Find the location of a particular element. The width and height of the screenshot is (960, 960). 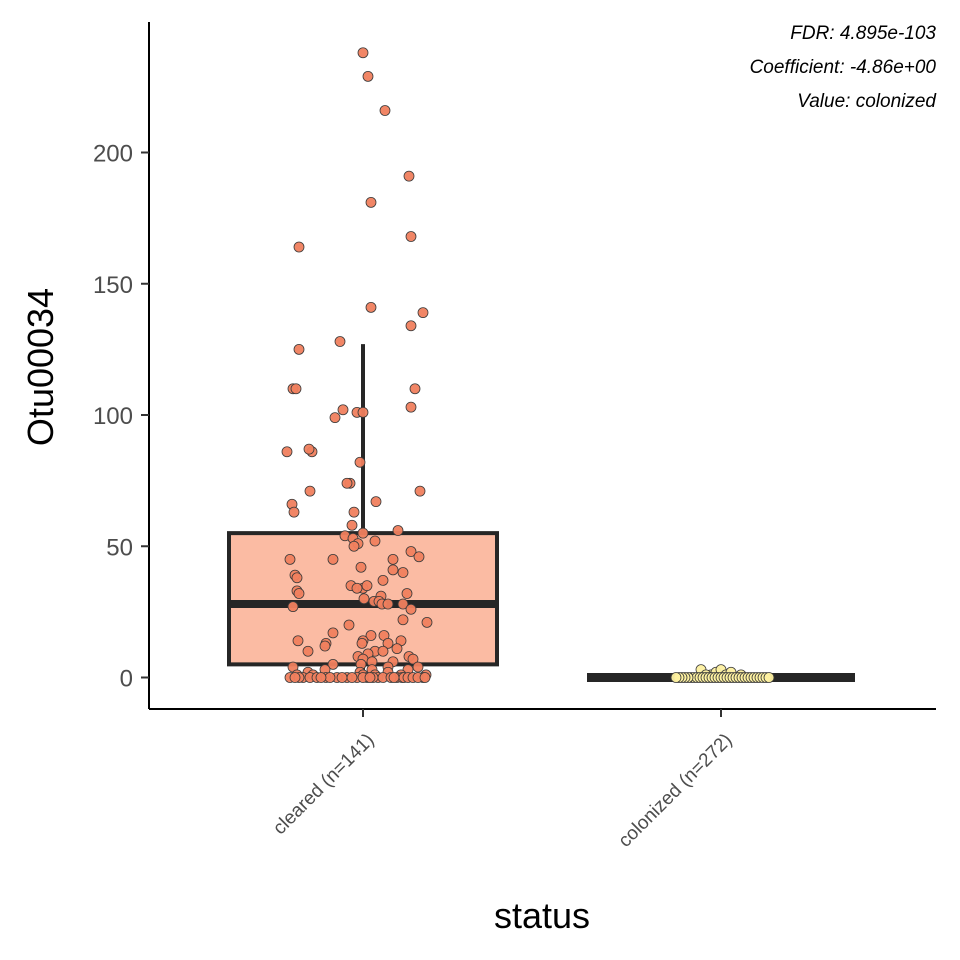

y-axis-title: Otu00034 is located at coordinates (40, 367).